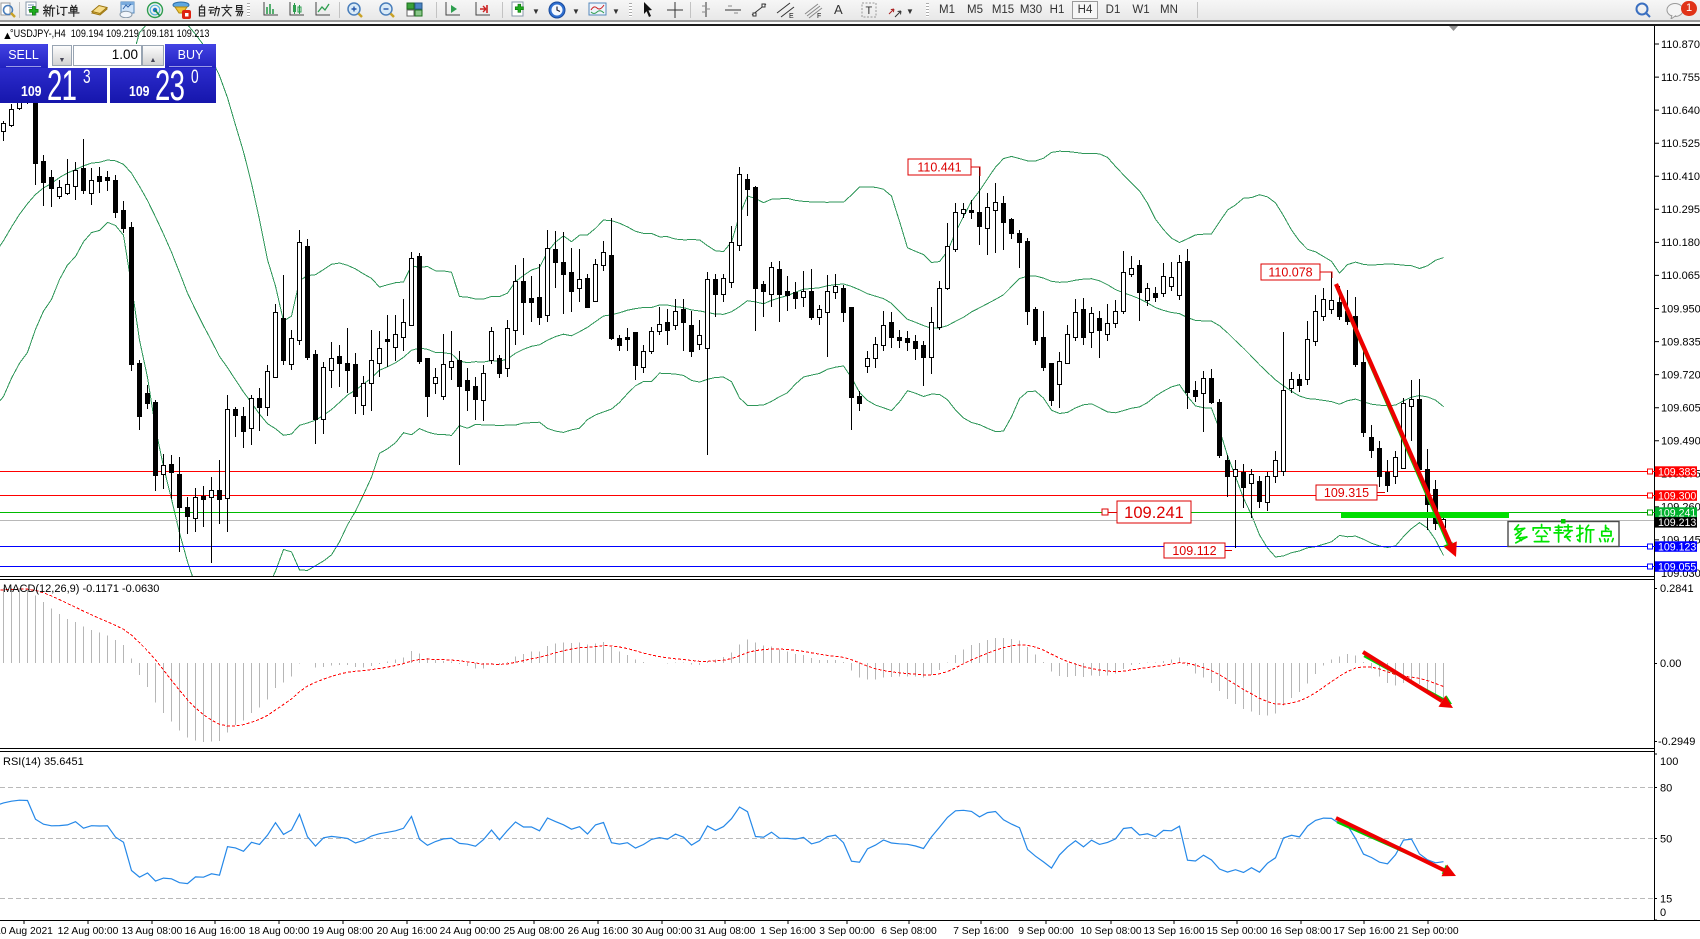  I want to click on svg-text: 16 Aug 16:00, so click(215, 931).